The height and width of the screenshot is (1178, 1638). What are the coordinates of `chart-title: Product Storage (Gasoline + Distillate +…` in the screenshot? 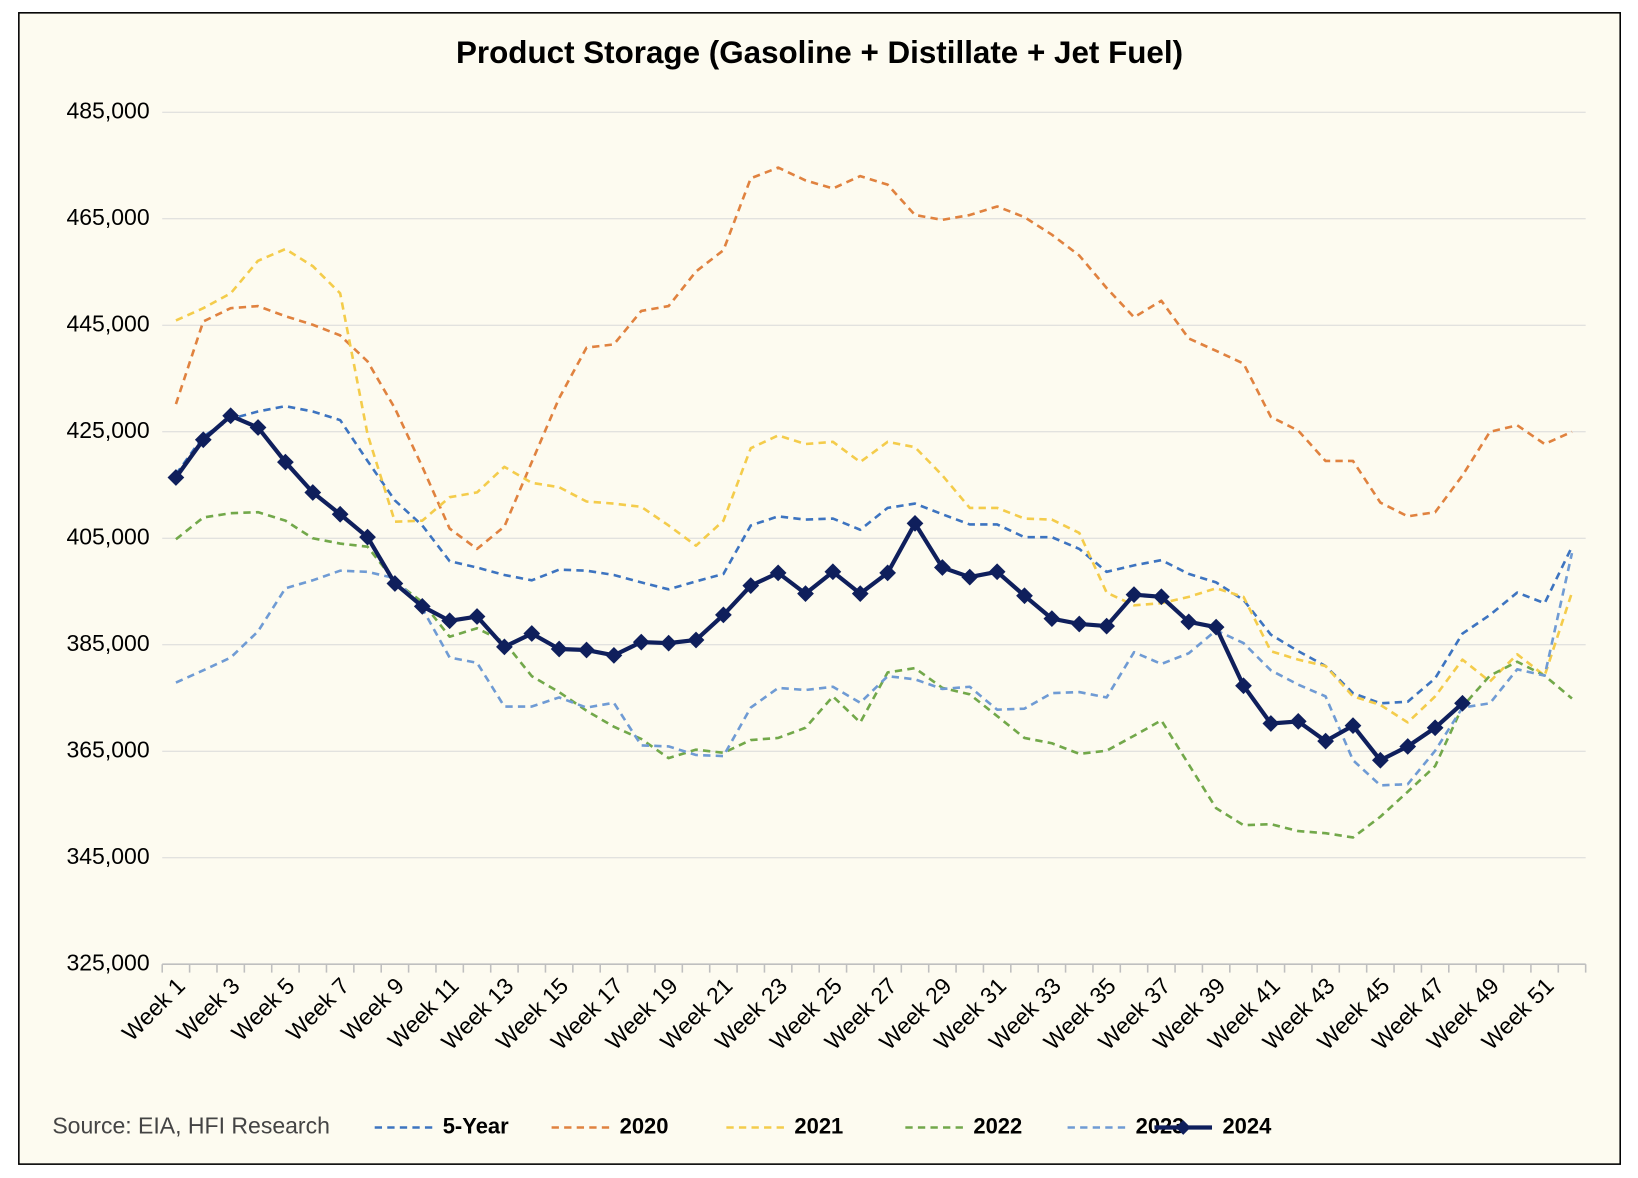 It's located at (819, 52).